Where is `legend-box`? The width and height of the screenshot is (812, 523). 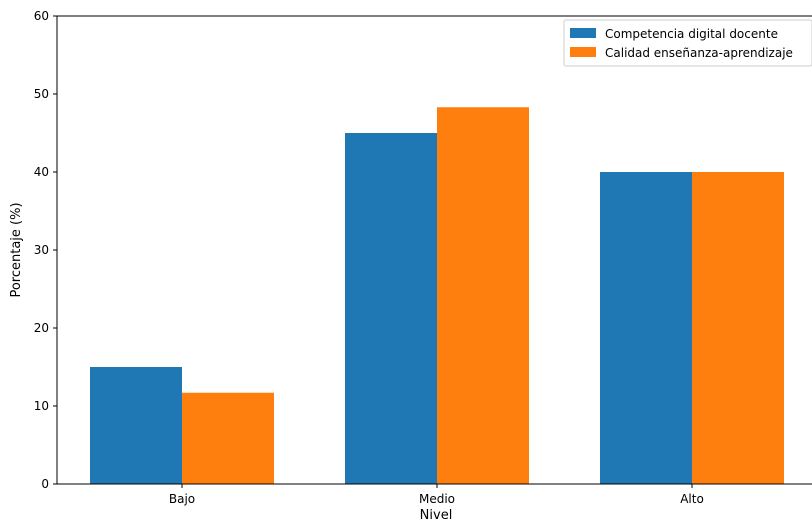
legend-box is located at coordinates (687, 43).